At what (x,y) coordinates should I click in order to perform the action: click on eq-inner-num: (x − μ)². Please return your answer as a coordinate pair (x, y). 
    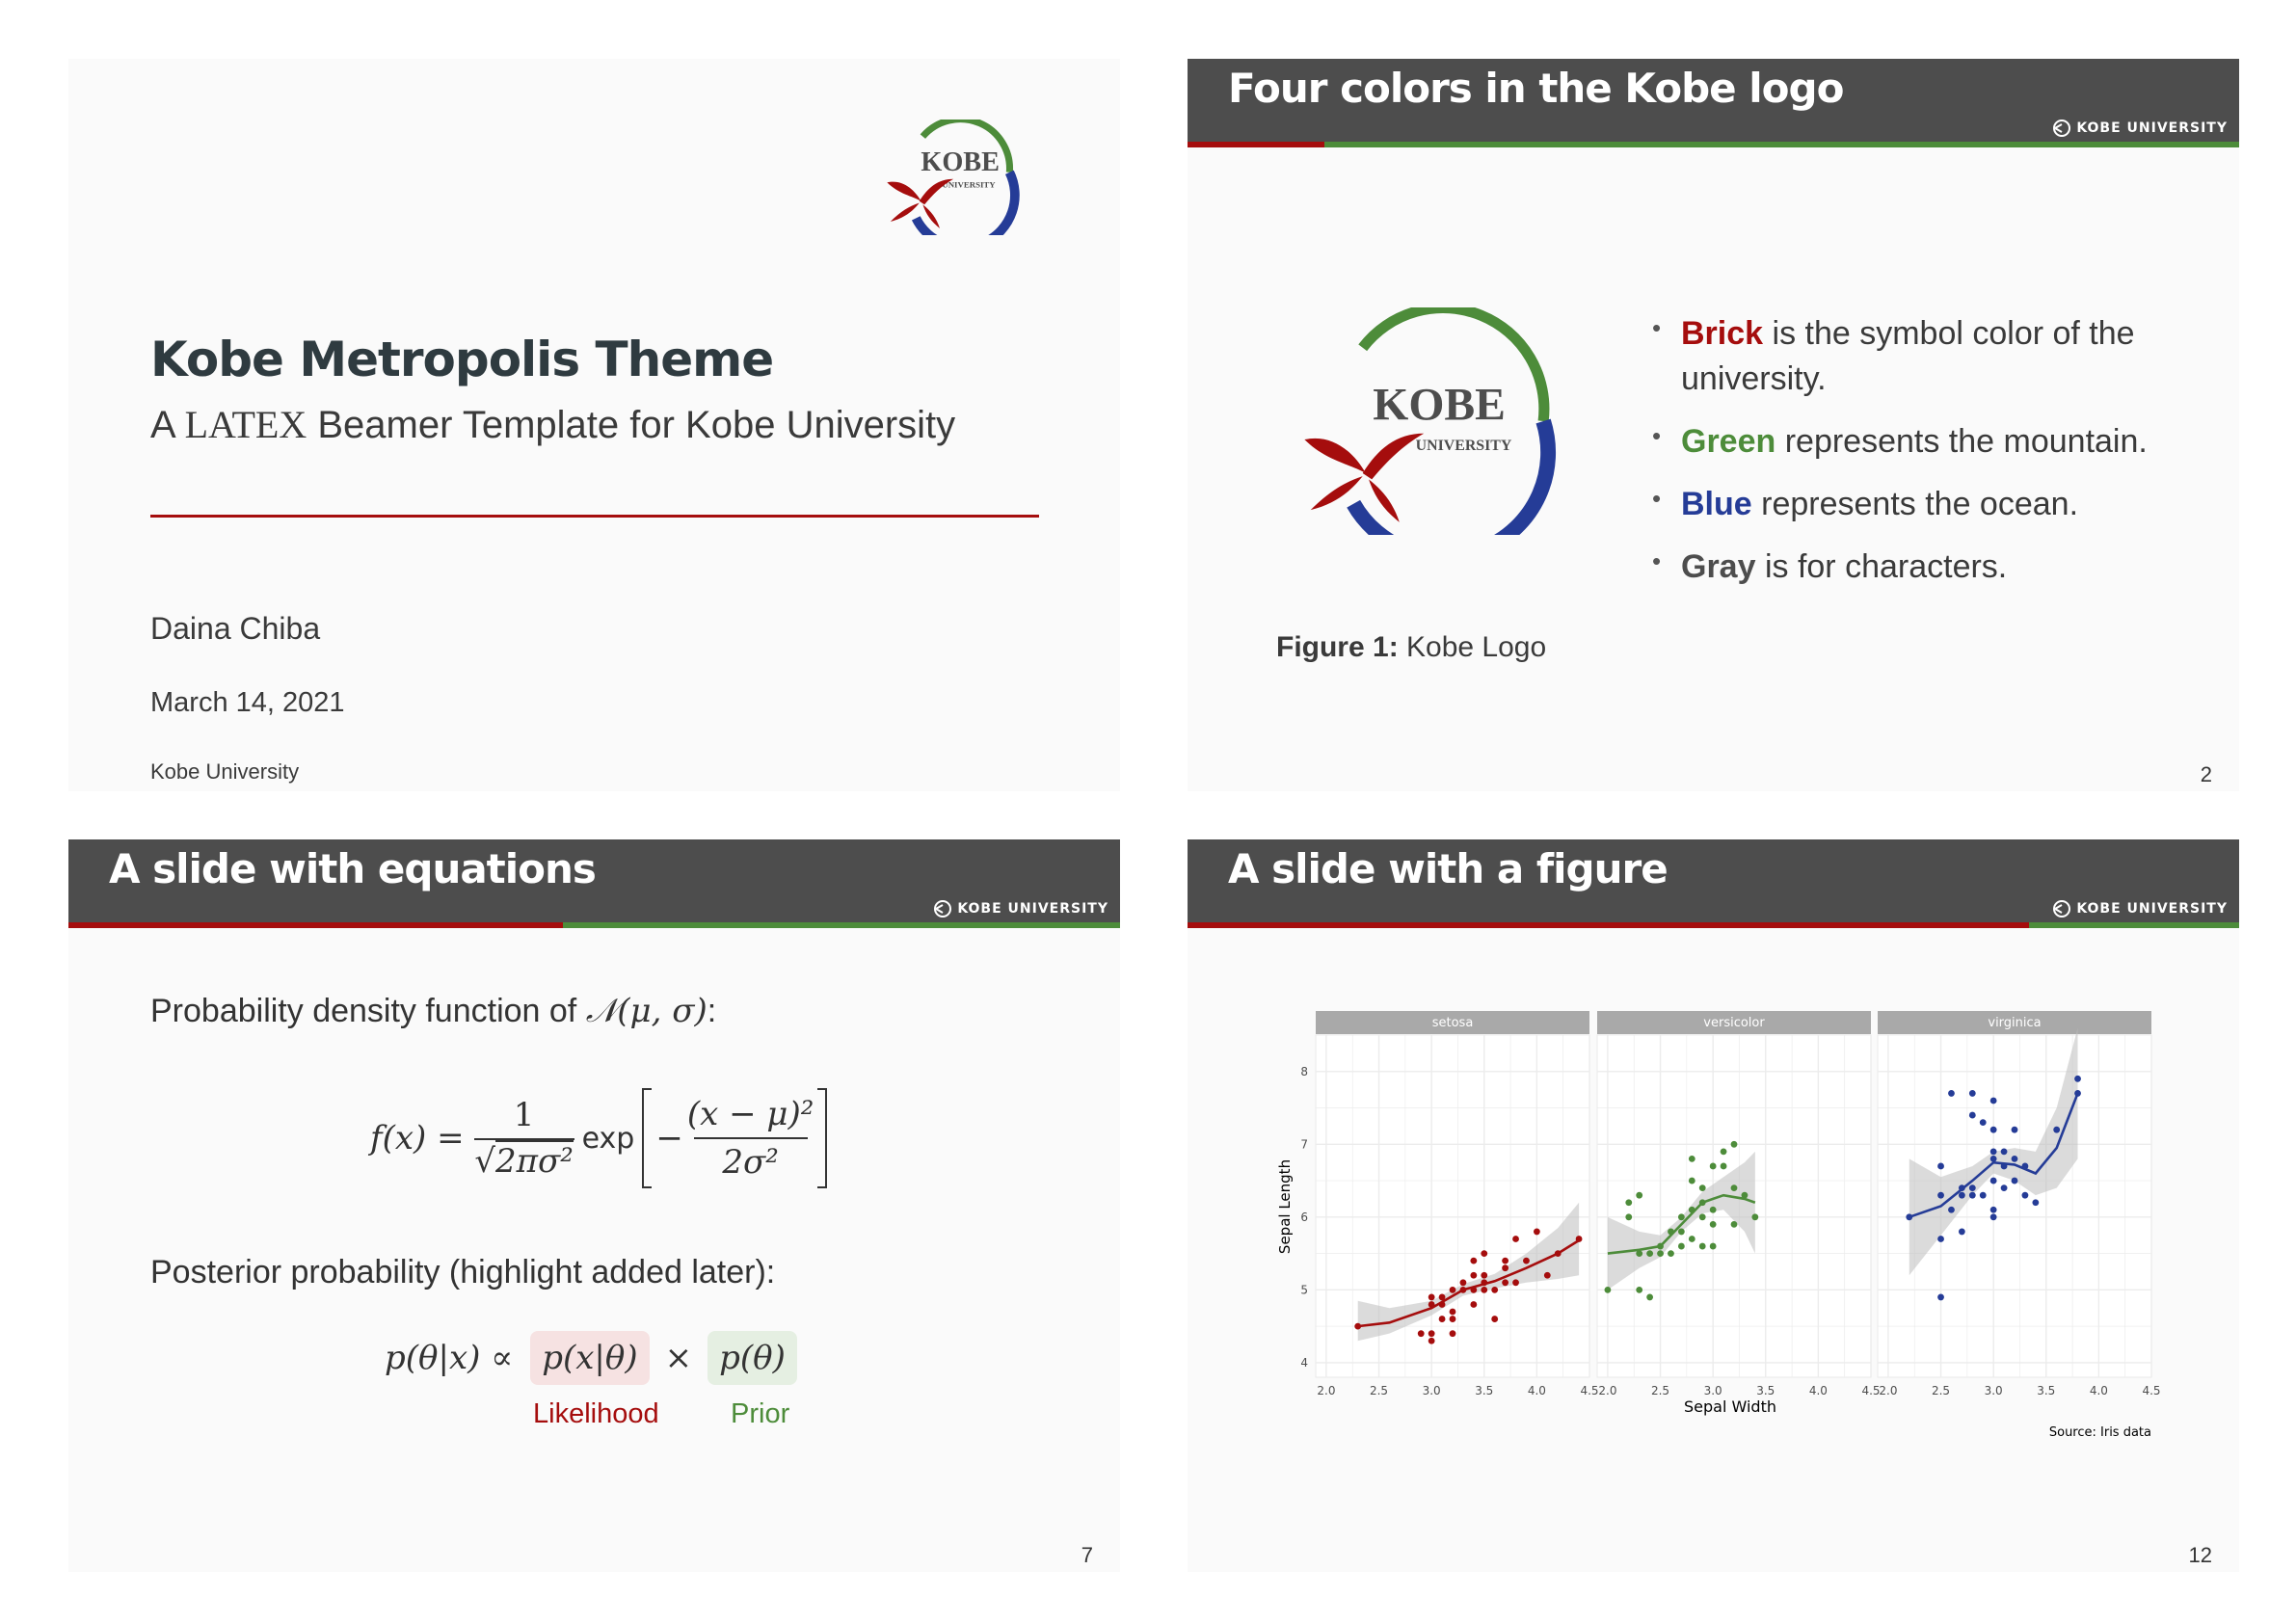
    Looking at the image, I should click on (750, 1114).